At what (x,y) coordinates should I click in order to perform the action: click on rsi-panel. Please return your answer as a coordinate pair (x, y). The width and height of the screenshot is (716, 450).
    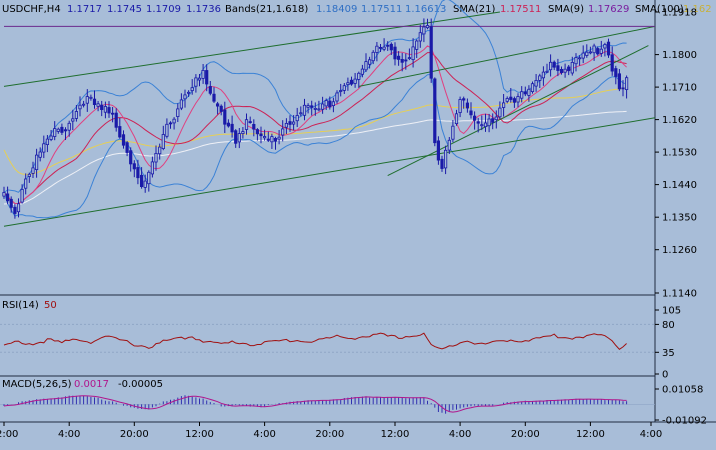
    Looking at the image, I should click on (327, 338).